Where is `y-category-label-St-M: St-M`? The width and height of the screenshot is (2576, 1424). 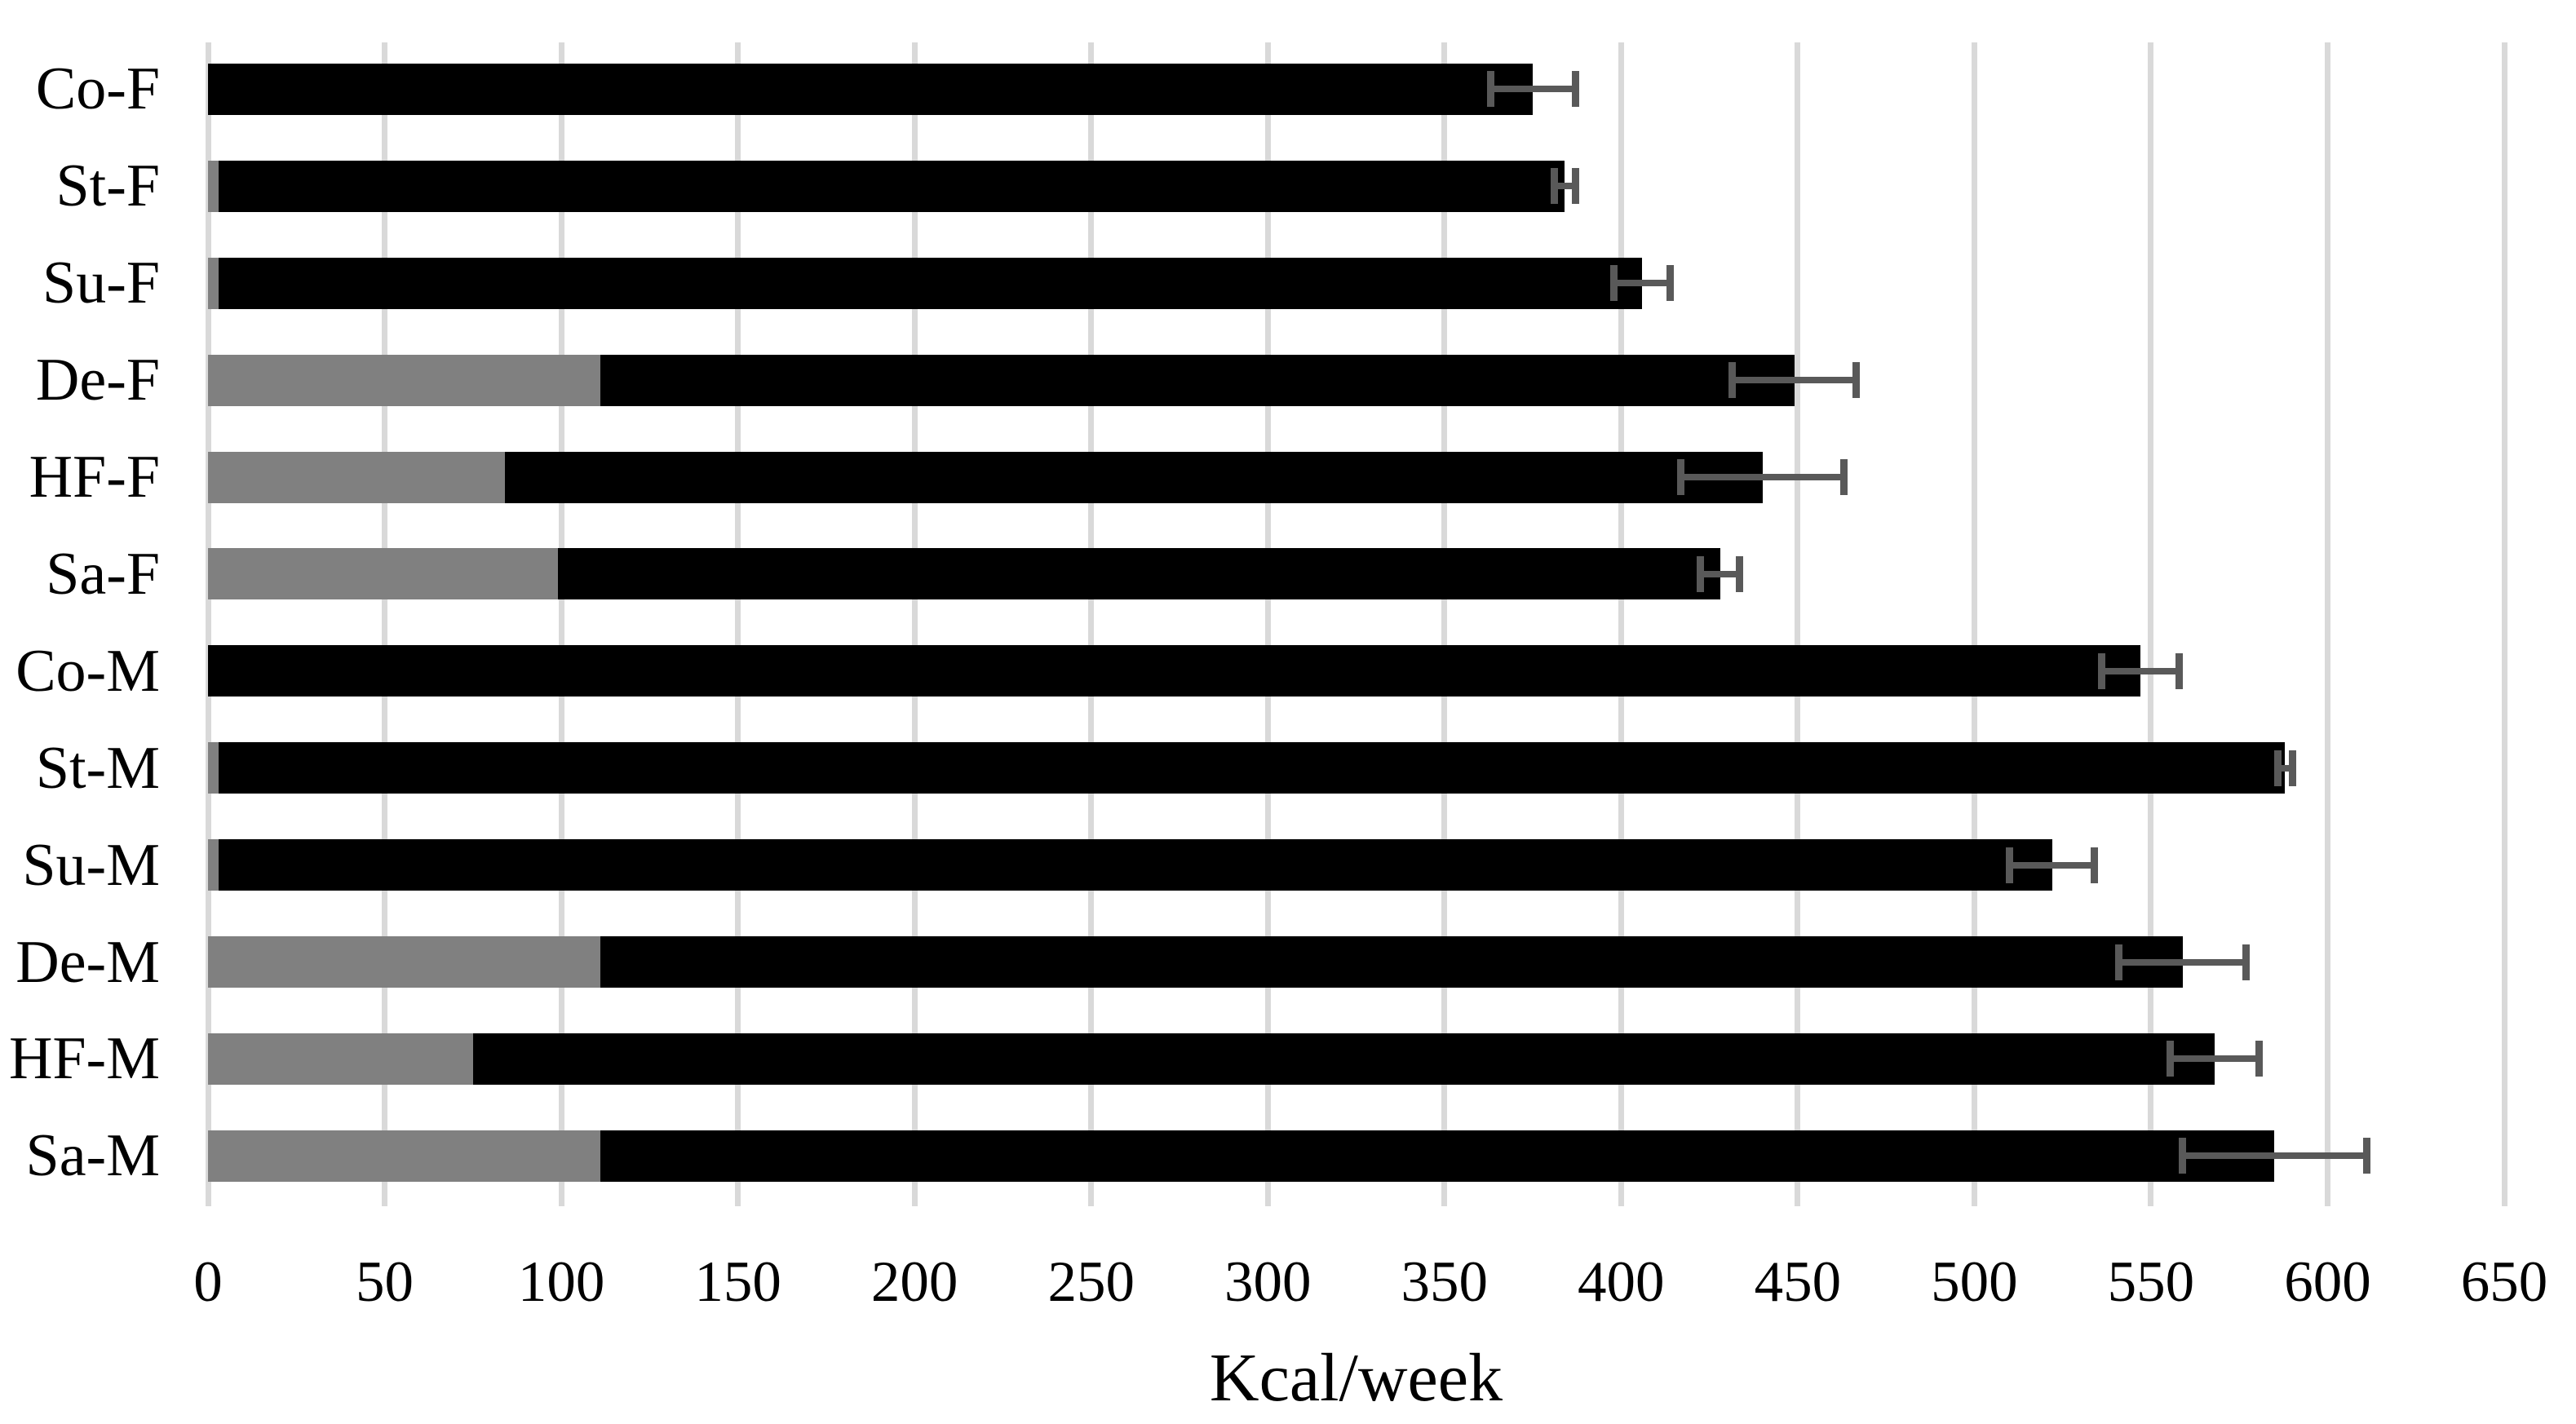 y-category-label-St-M: St-M is located at coordinates (97, 768).